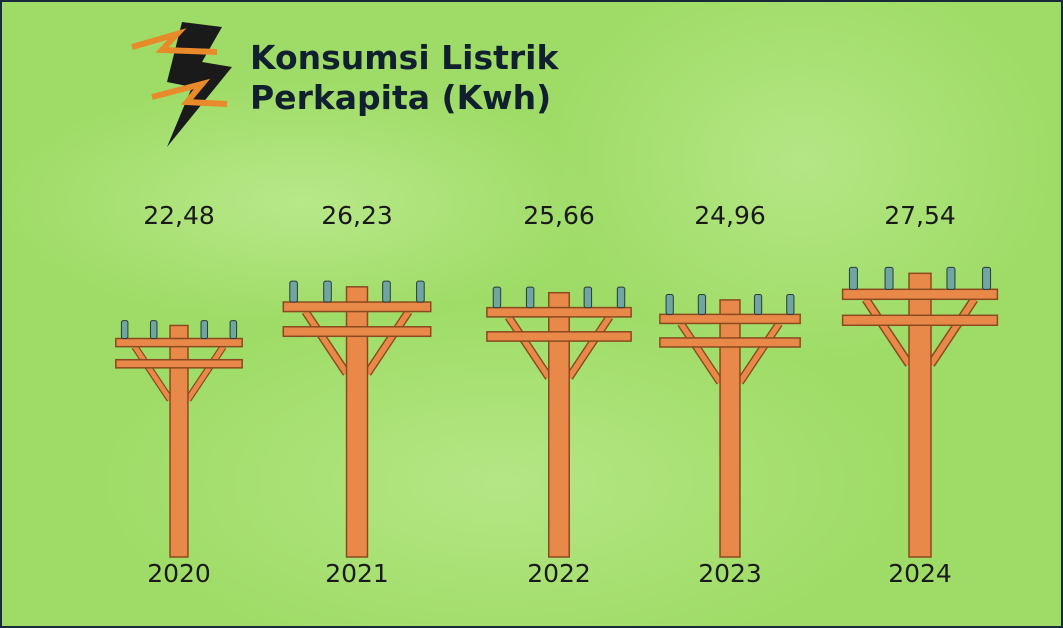  Describe the element at coordinates (730, 573) in the screenshot. I see `x-tick-label: 2023` at that location.